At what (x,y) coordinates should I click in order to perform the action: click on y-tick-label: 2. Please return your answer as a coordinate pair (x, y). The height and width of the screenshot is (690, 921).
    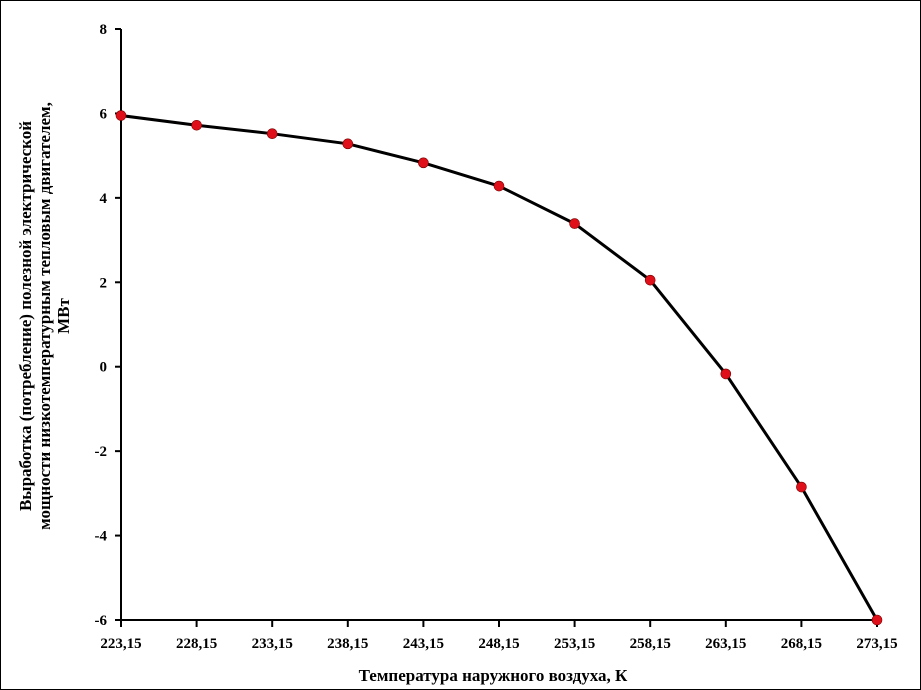
    Looking at the image, I should click on (104, 283).